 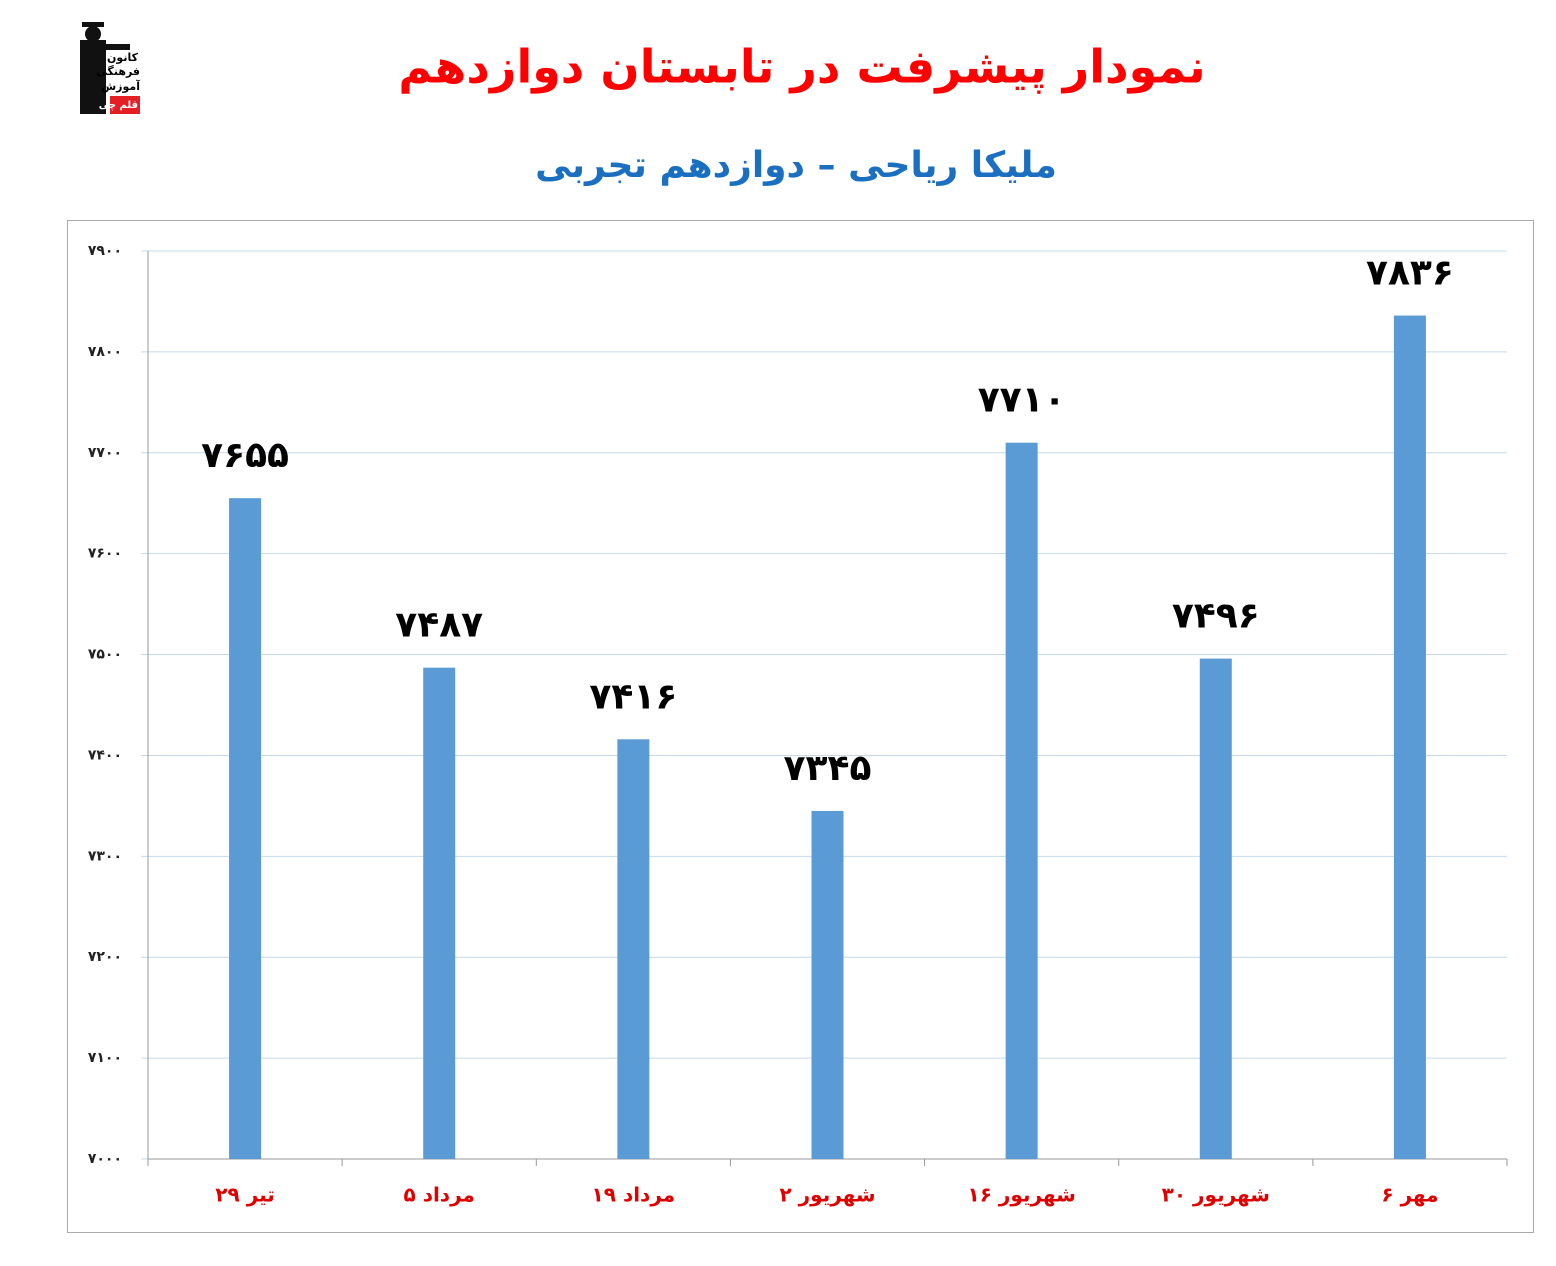 What do you see at coordinates (105, 453) in the screenshot?
I see `y-tick-label: ۷۷۰۰` at bounding box center [105, 453].